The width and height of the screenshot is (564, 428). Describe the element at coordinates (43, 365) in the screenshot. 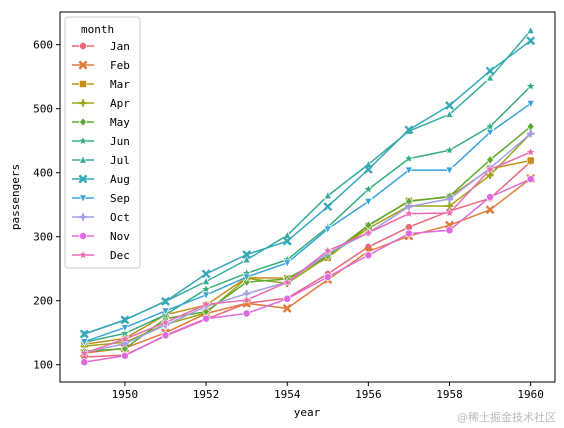

I see `y-tick-label: 100` at that location.